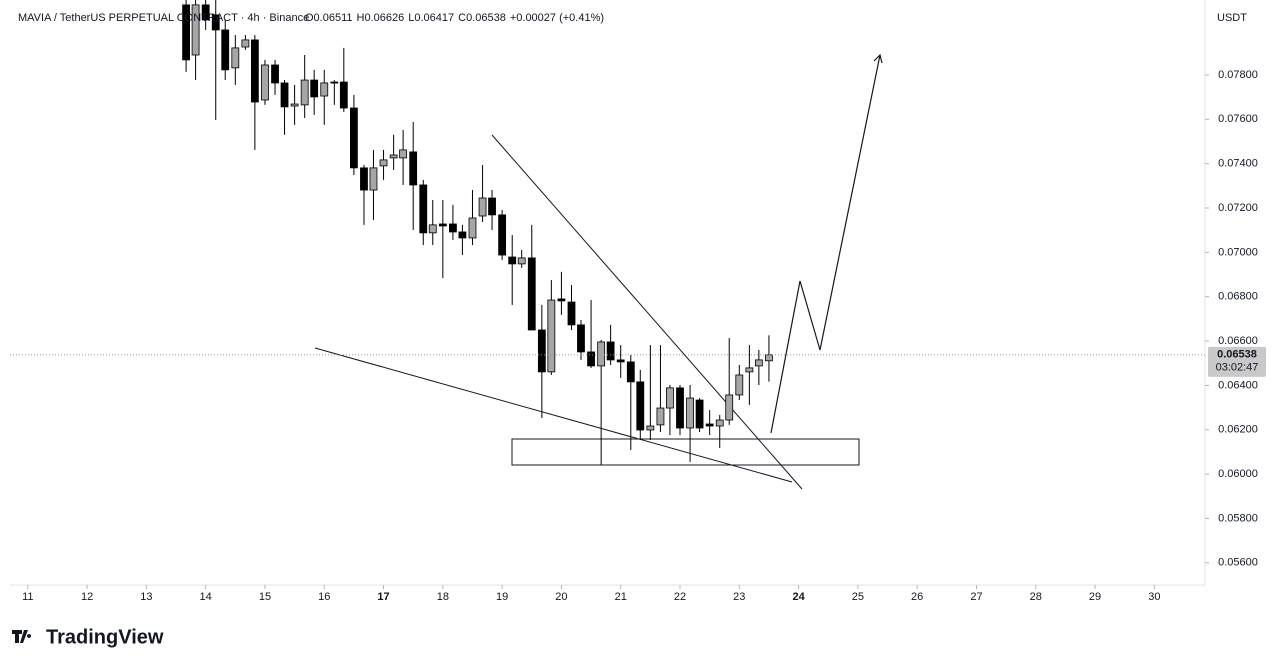  Describe the element at coordinates (858, 597) in the screenshot. I see `x-tick-label: 25` at that location.